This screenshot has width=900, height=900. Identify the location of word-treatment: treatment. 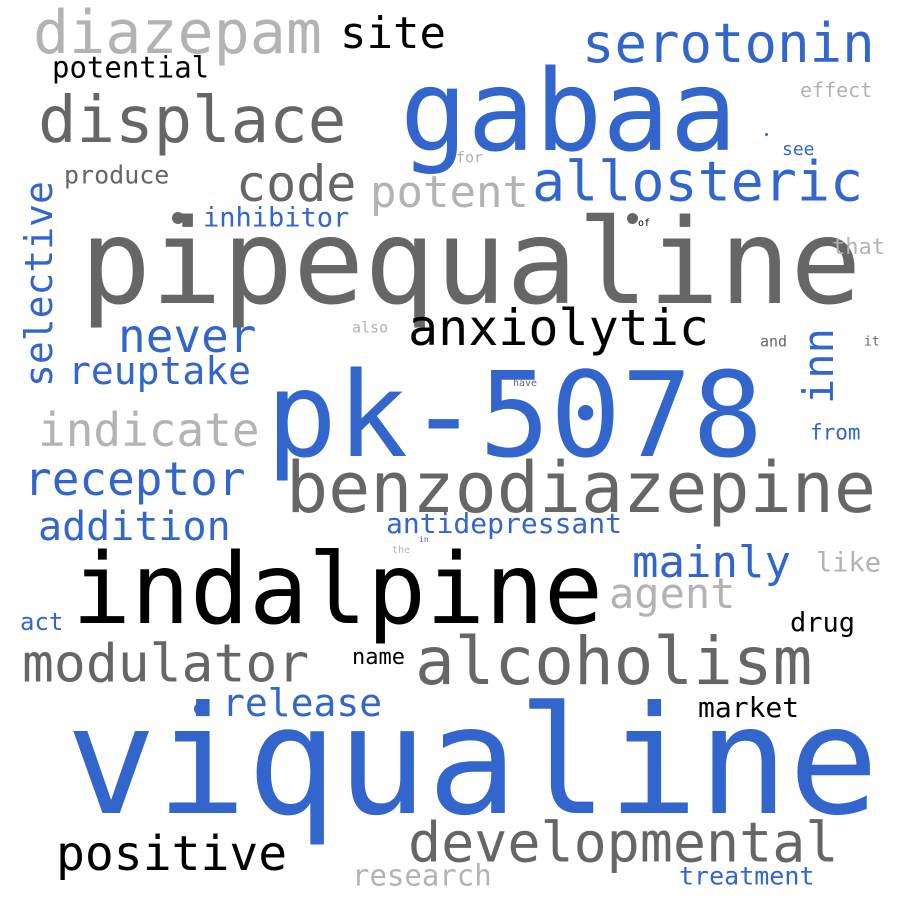
(747, 876).